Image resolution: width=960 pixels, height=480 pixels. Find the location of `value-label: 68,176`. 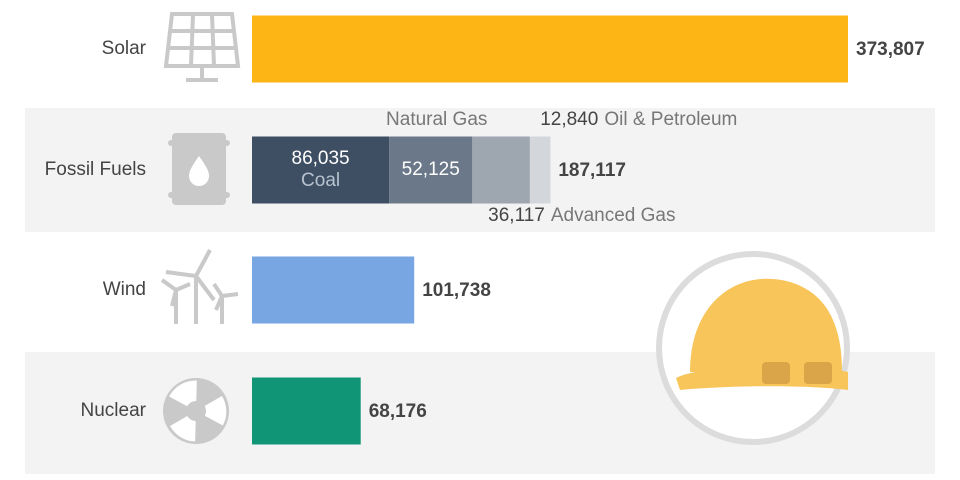

value-label: 68,176 is located at coordinates (398, 411).